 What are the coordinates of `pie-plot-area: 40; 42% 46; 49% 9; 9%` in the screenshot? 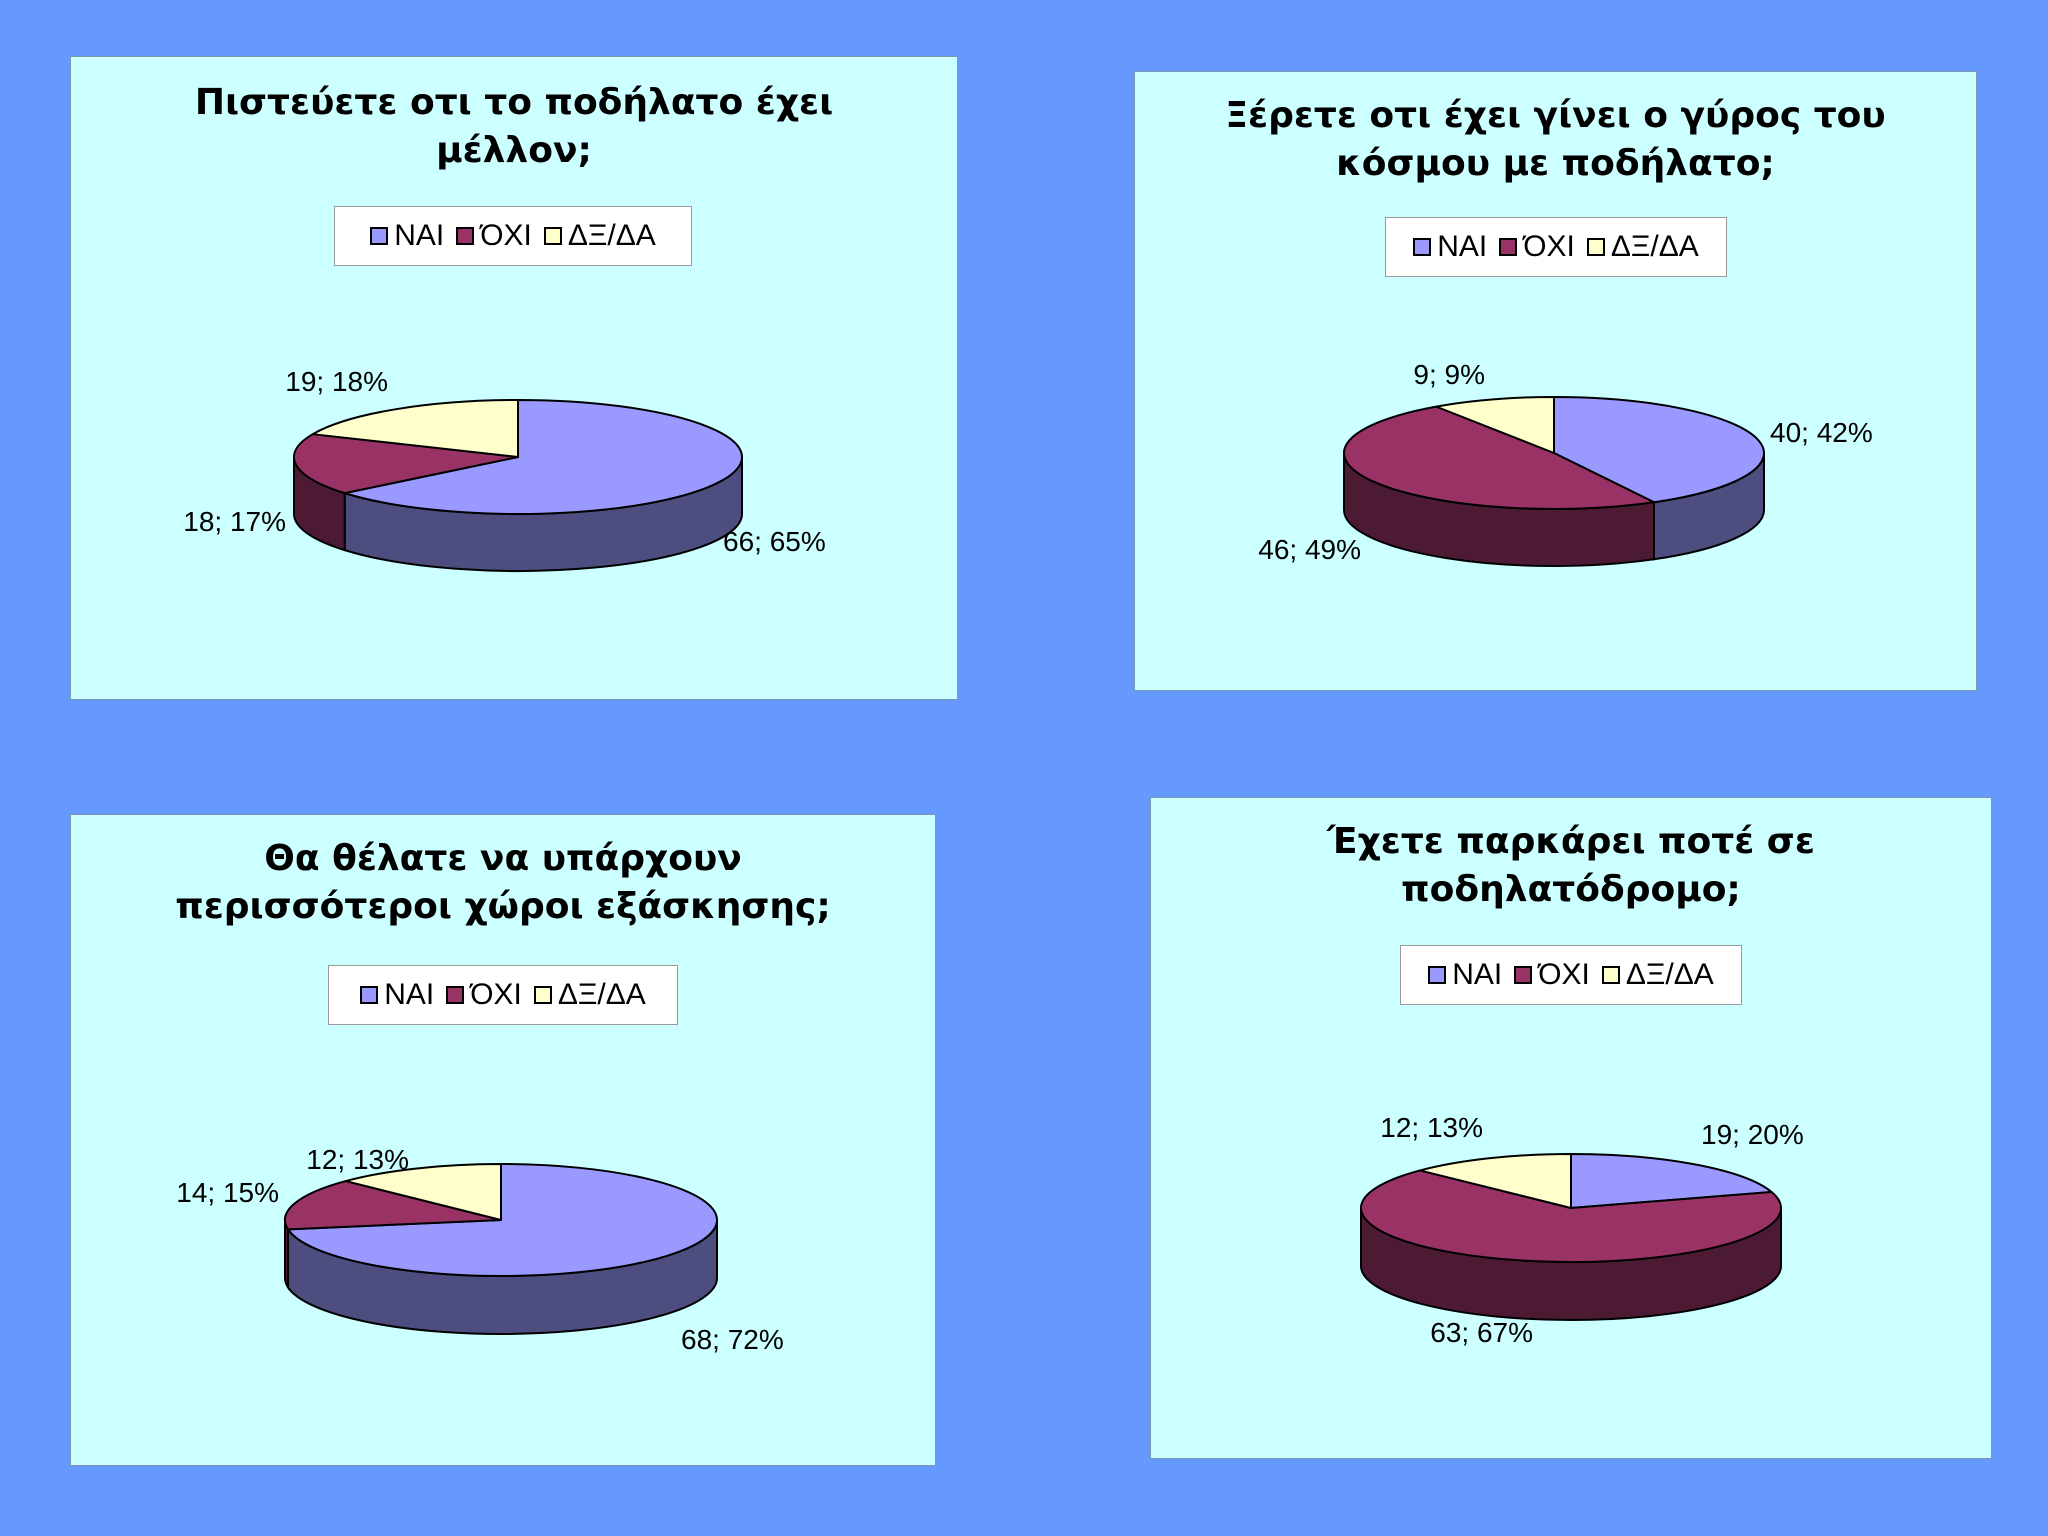 It's located at (1565, 463).